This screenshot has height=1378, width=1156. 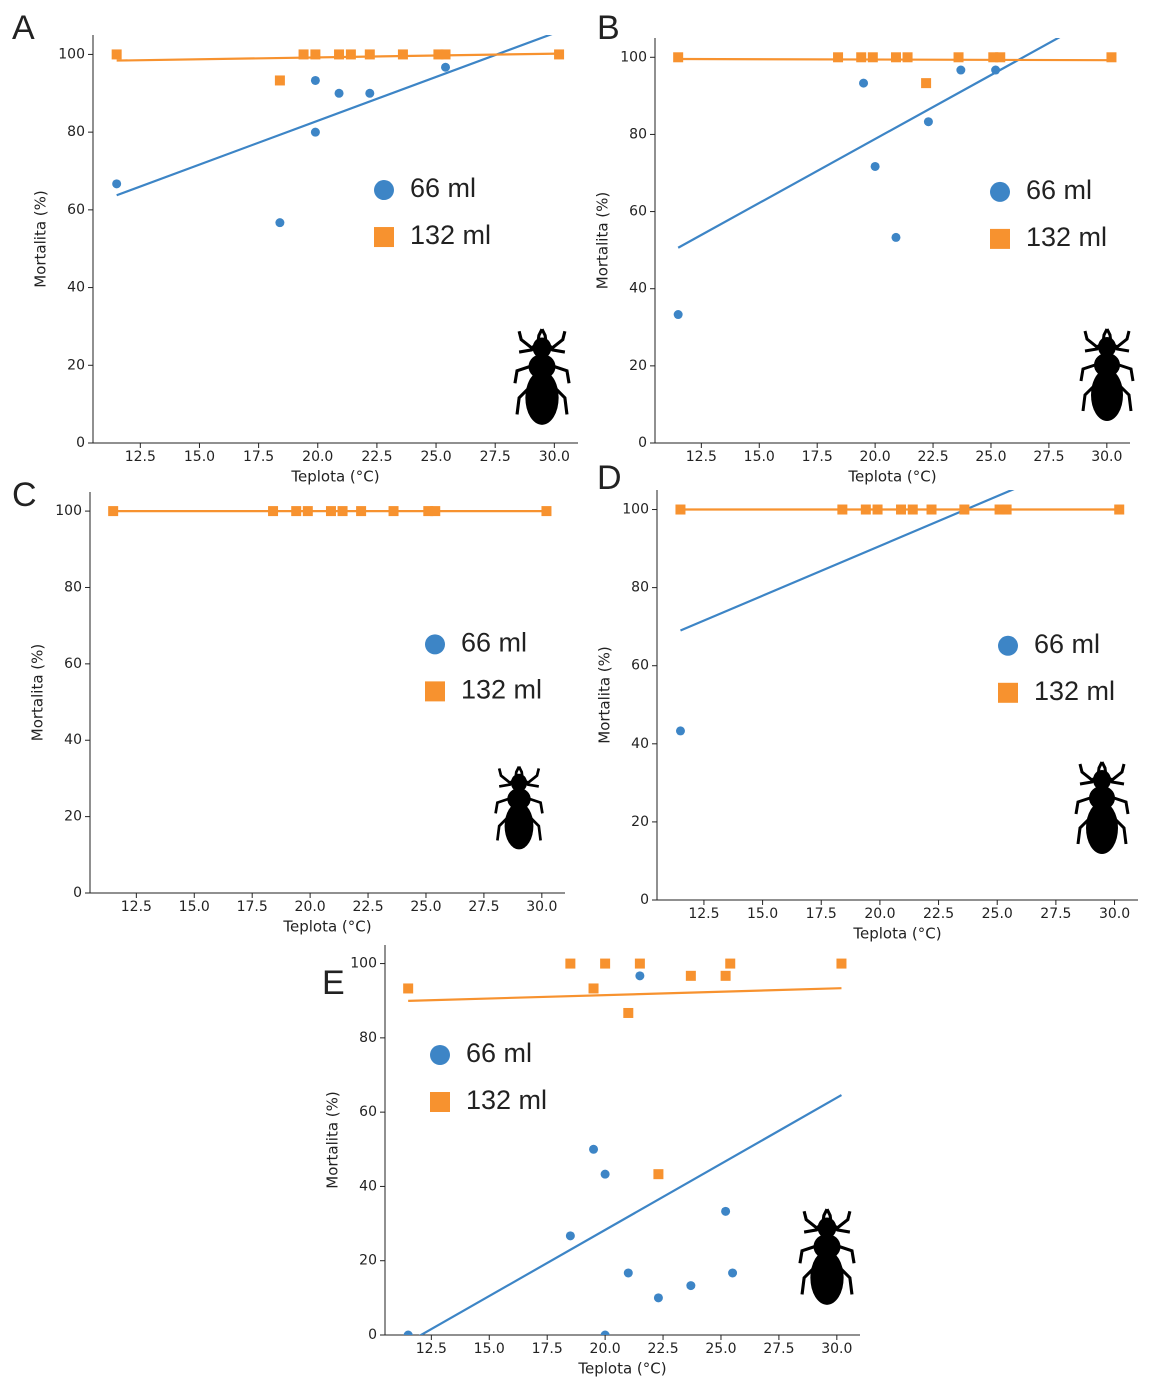 What do you see at coordinates (896, 934) in the screenshot?
I see `x-axis-label: Teplota (°C)` at bounding box center [896, 934].